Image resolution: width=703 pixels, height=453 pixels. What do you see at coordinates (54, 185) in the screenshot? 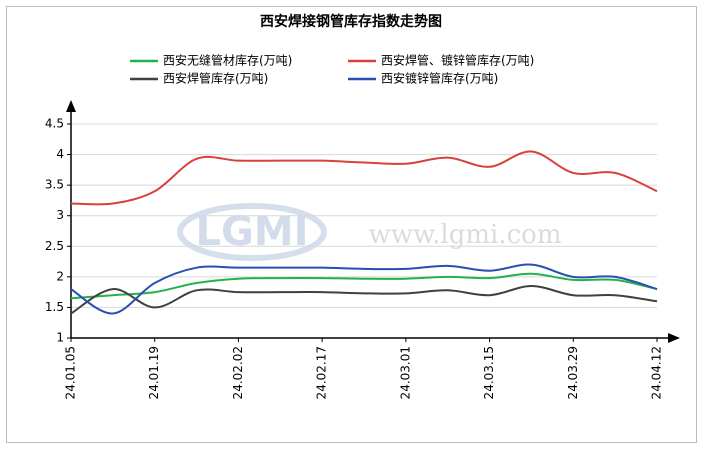
I see `y-tick-label: 3.5` at bounding box center [54, 185].